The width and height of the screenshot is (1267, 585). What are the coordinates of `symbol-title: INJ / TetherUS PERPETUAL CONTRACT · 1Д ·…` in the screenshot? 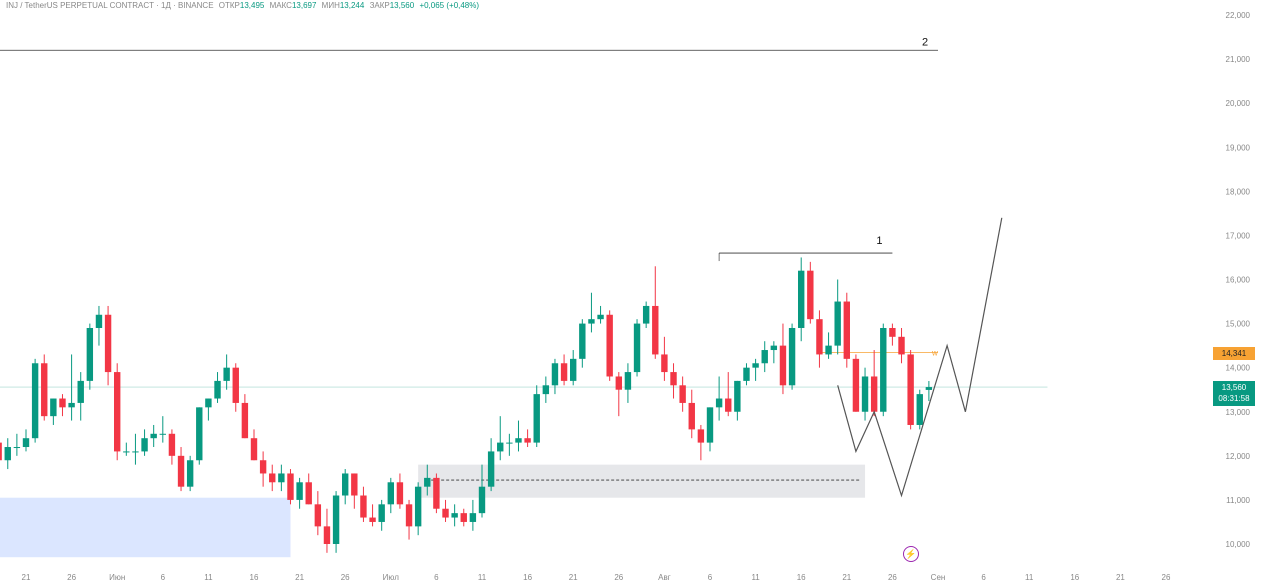 It's located at (110, 5).